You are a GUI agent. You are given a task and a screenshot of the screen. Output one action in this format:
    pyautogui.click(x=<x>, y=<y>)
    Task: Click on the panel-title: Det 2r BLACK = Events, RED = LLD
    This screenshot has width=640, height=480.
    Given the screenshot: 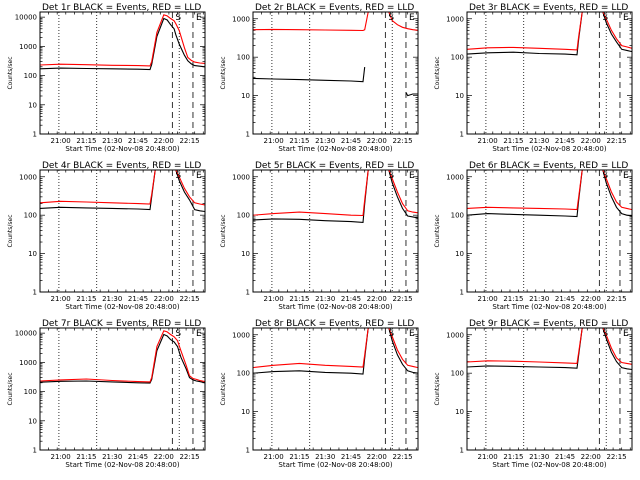 What is the action you would take?
    pyautogui.click(x=334, y=8)
    